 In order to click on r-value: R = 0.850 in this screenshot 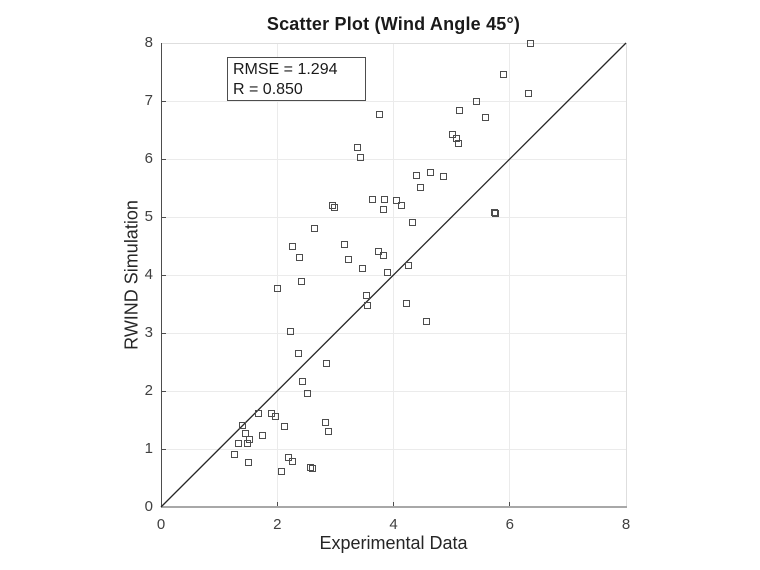, I will do `click(268, 89)`.